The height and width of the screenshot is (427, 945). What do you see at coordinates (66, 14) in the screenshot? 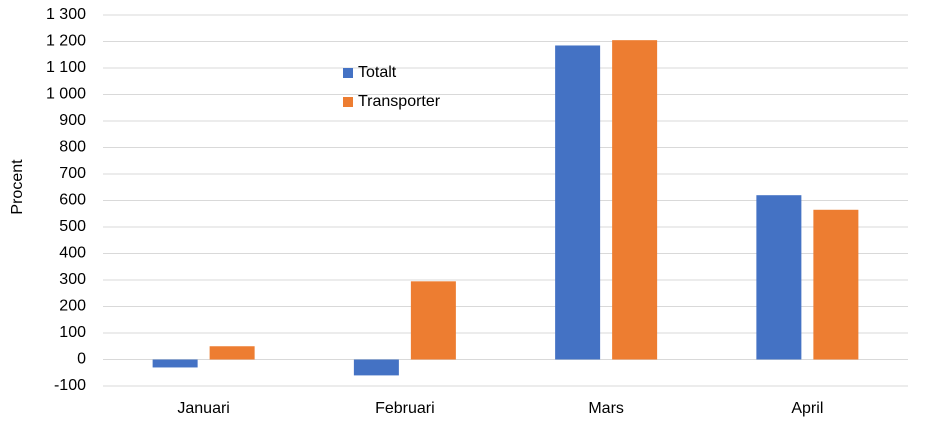
I see `y-tick-label: 1 300` at bounding box center [66, 14].